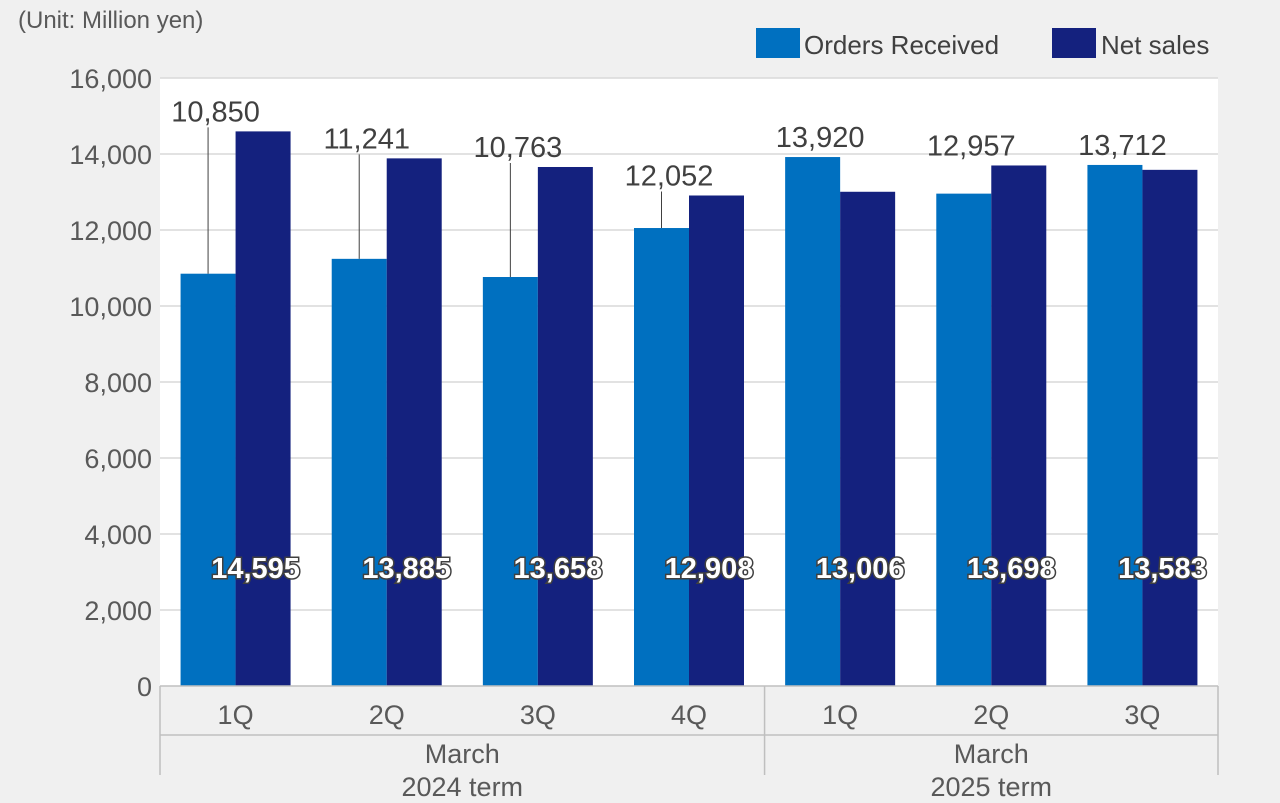 Image resolution: width=1280 pixels, height=803 pixels. What do you see at coordinates (971, 146) in the screenshot?
I see `data-label-orders-received: 12,957` at bounding box center [971, 146].